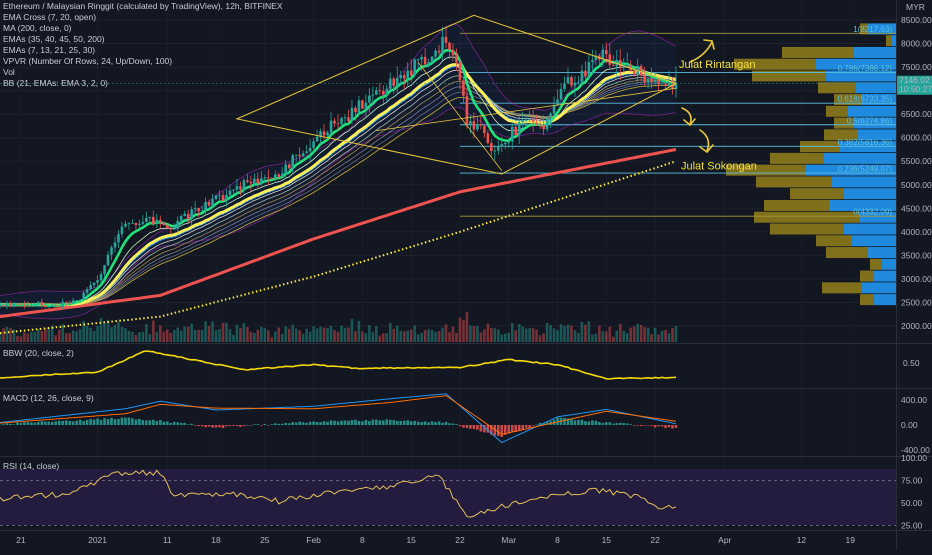 The width and height of the screenshot is (932, 555). What do you see at coordinates (914, 80) in the screenshot?
I see `last-price-value: 7146.02` at bounding box center [914, 80].